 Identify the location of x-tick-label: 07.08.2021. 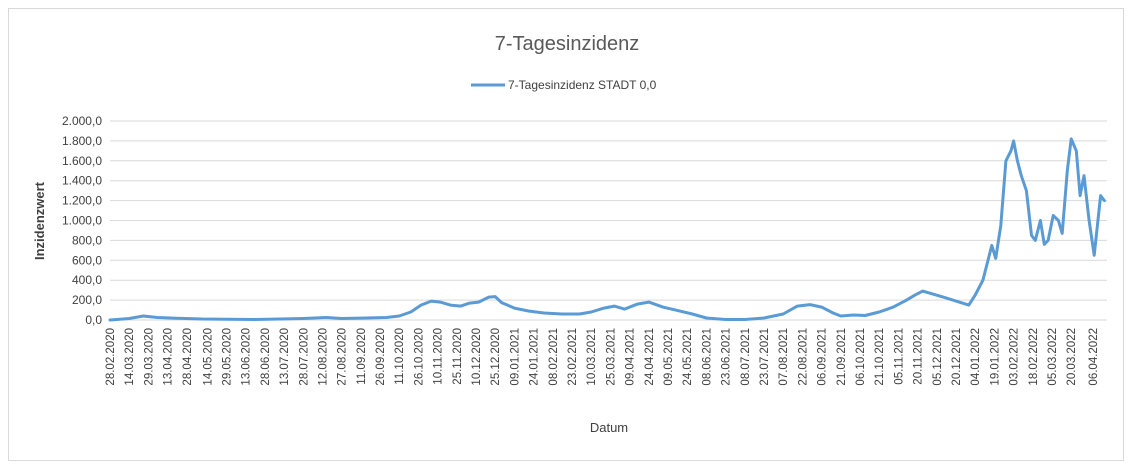
(784, 357).